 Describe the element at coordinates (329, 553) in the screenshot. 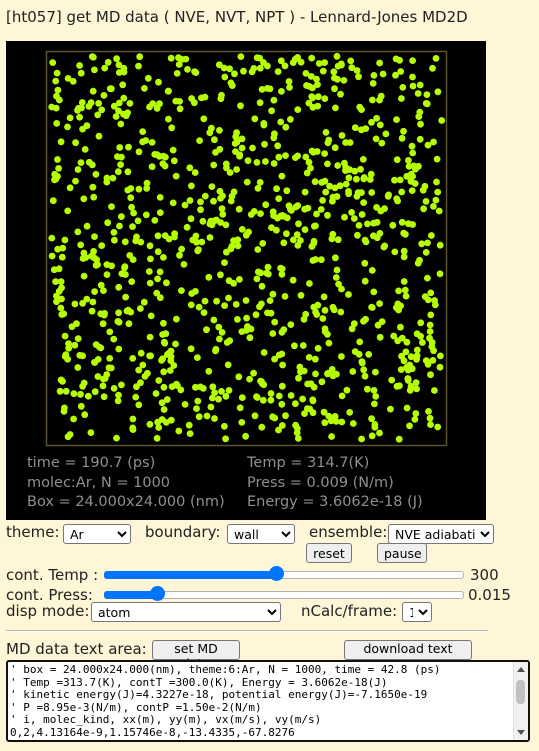

I see `reset-button: reset` at that location.